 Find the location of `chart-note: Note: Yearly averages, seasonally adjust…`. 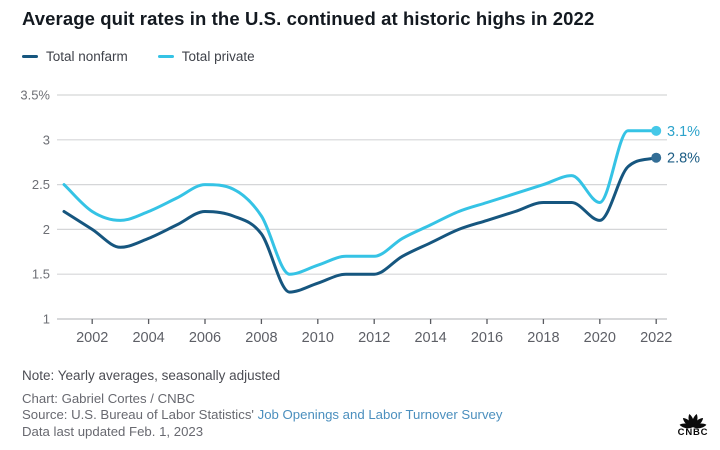

chart-note: Note: Yearly averages, seasonally adjust… is located at coordinates (151, 375).